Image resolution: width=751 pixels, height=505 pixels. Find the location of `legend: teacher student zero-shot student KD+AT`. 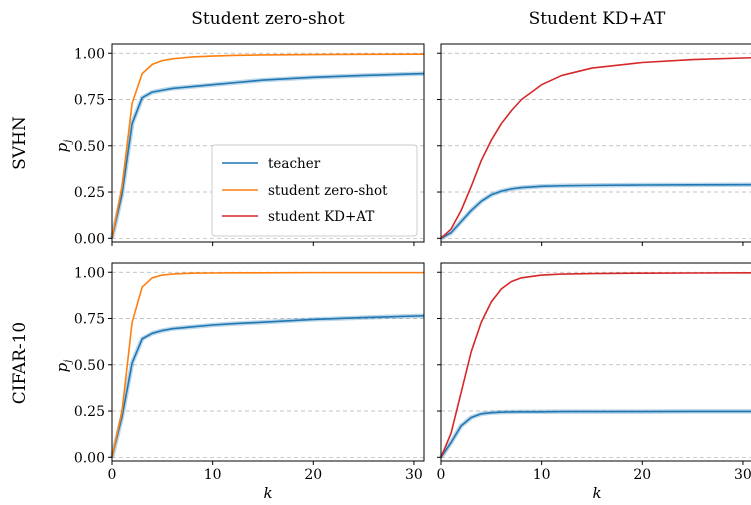

legend: teacher student zero-shot student KD+AT is located at coordinates (314, 190).